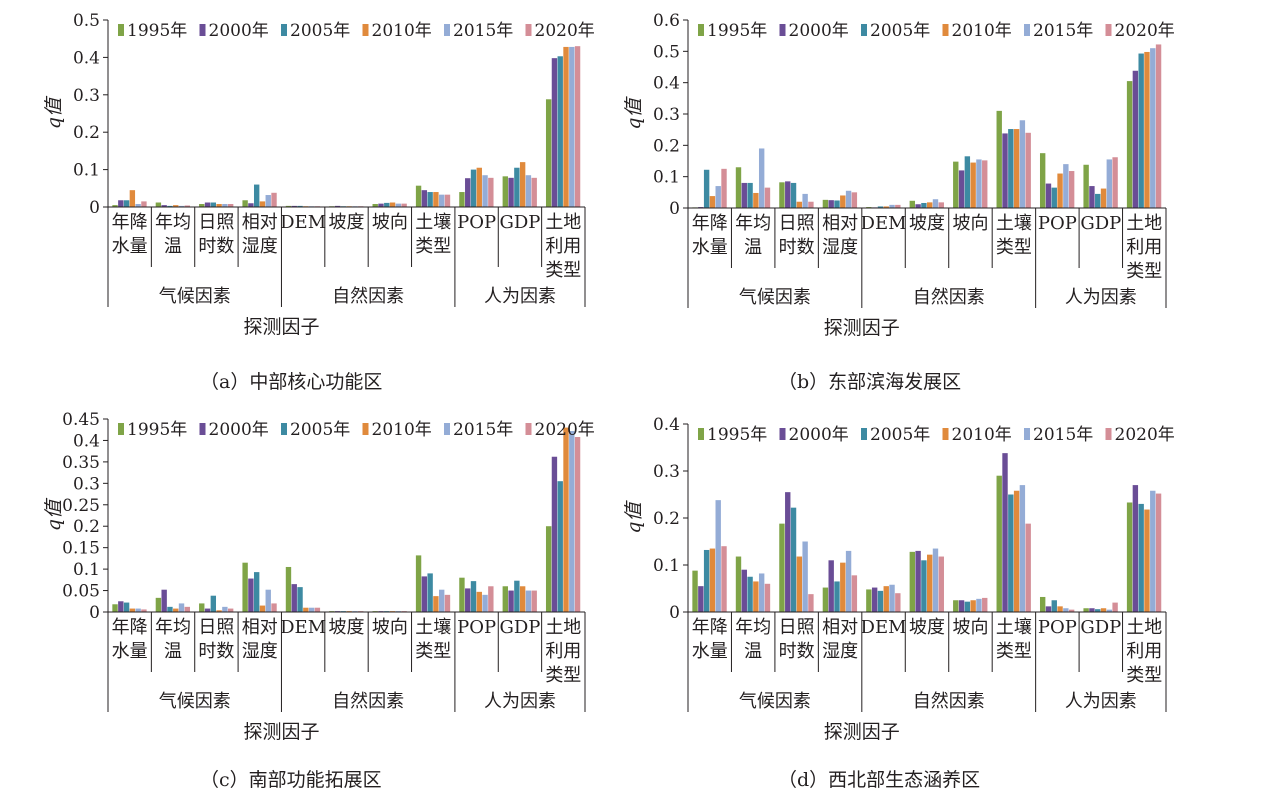 Image resolution: width=1270 pixels, height=794 pixels. Describe the element at coordinates (666, 21) in the screenshot. I see `y-tick-label: 0.6` at that location.